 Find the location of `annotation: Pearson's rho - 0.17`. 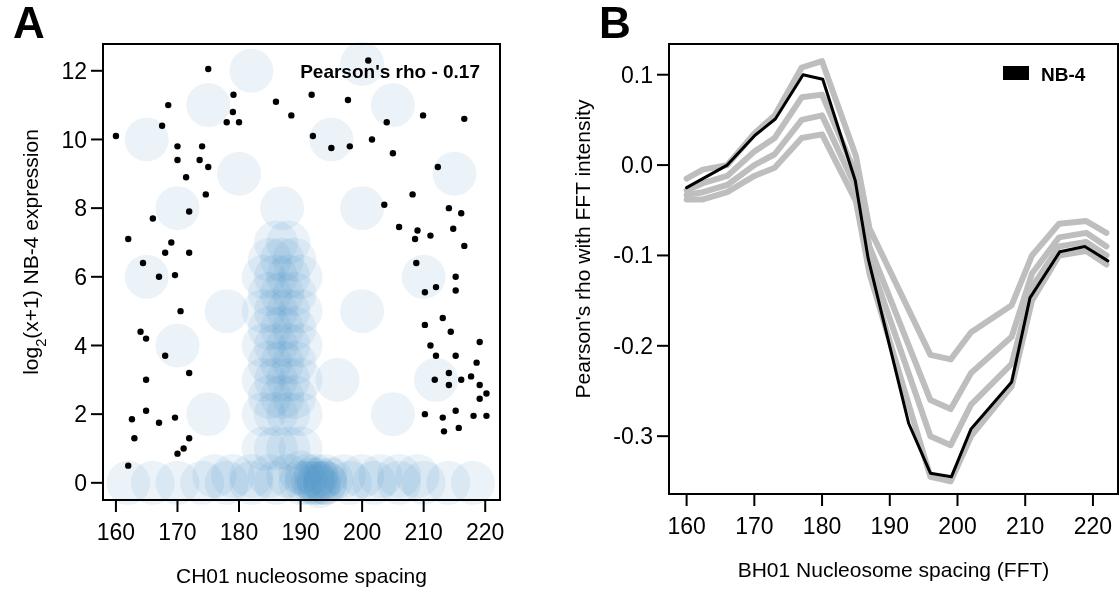

annotation: Pearson's rho - 0.17 is located at coordinates (390, 71).